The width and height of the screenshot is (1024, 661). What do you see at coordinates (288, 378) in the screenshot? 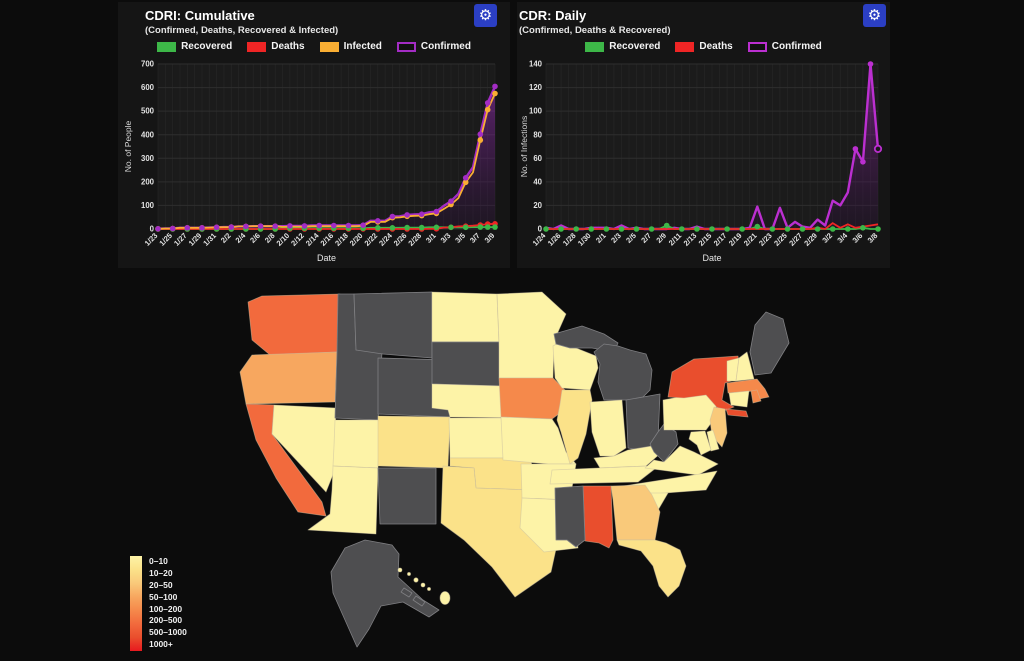
I see `state-oregon` at bounding box center [288, 378].